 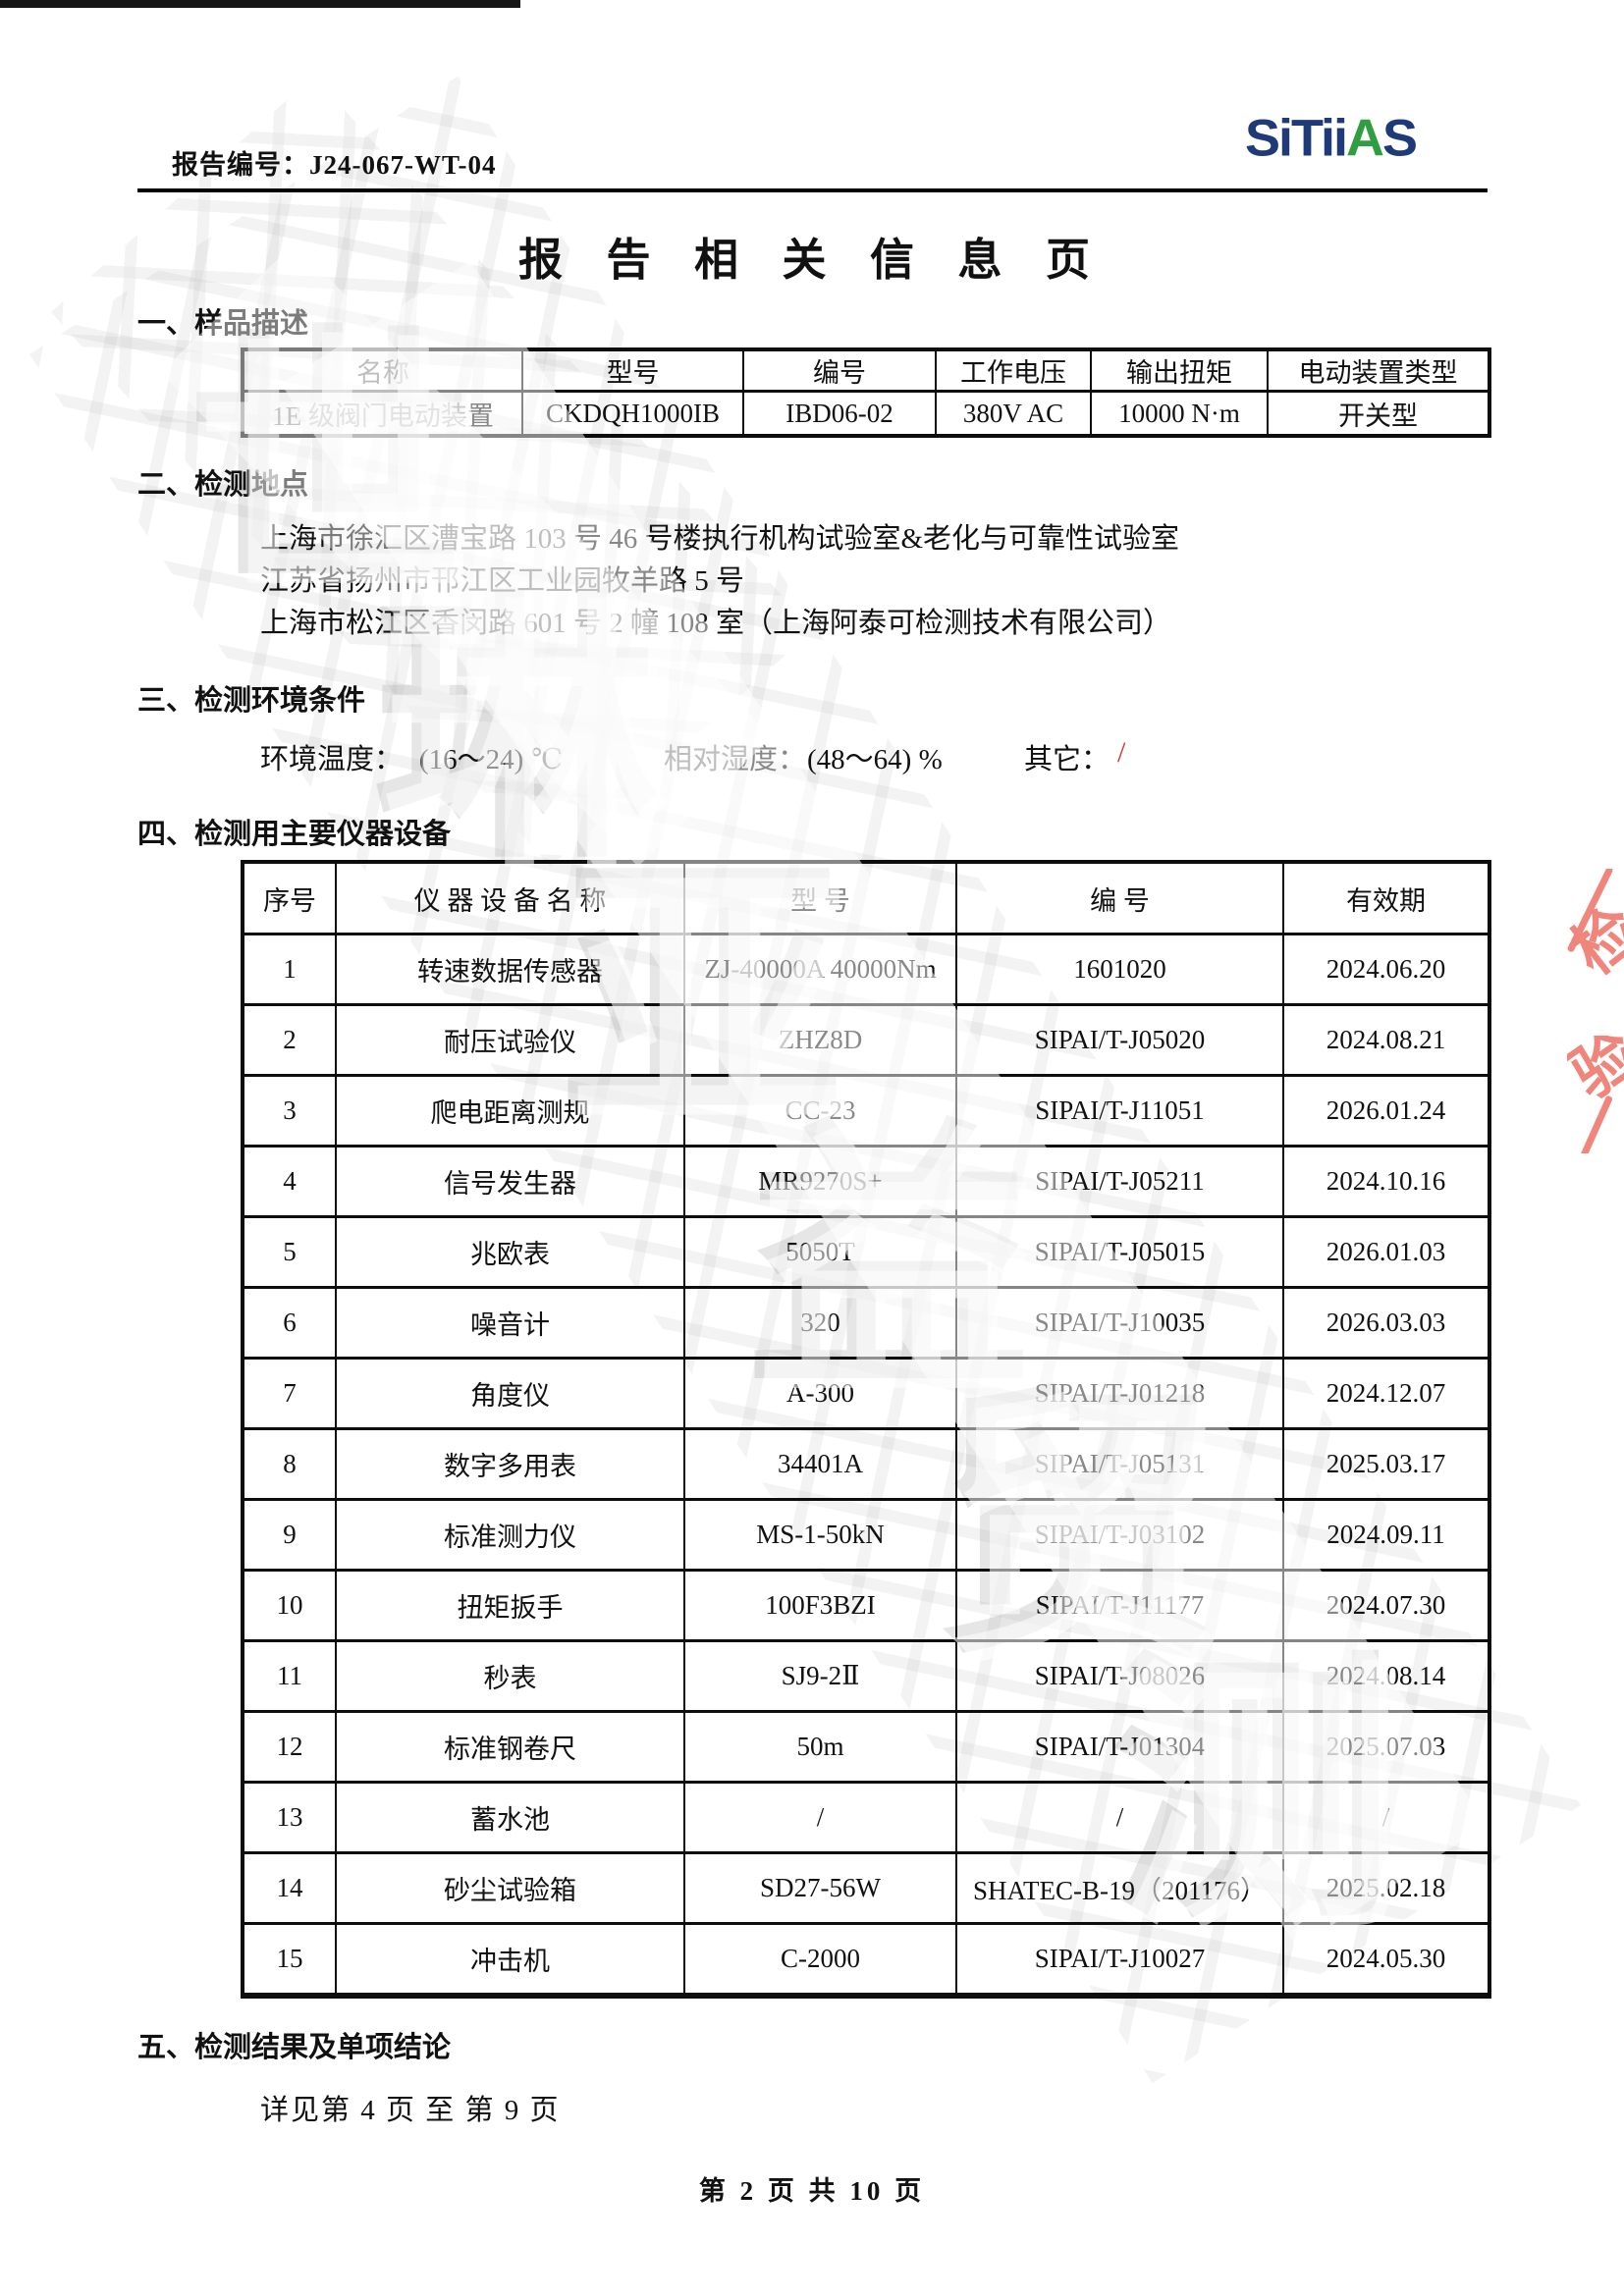 What do you see at coordinates (1386, 1111) in the screenshot?
I see `table-cell: 2026.01.24` at bounding box center [1386, 1111].